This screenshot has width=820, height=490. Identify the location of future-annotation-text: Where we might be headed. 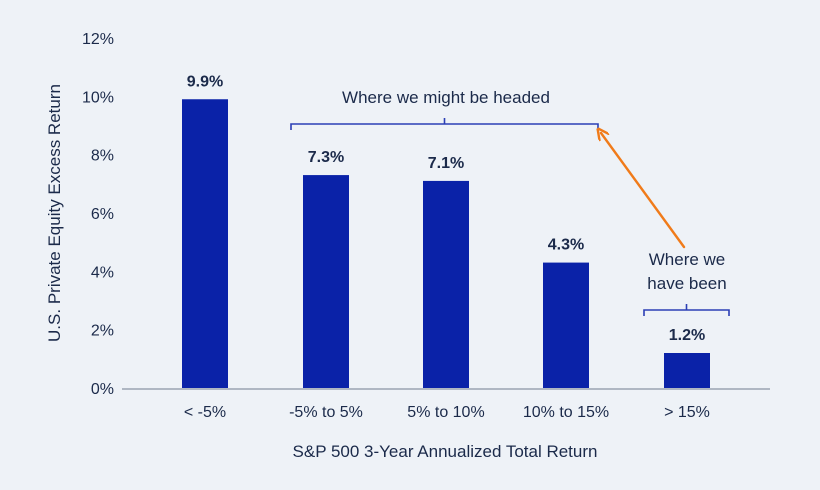
(446, 97).